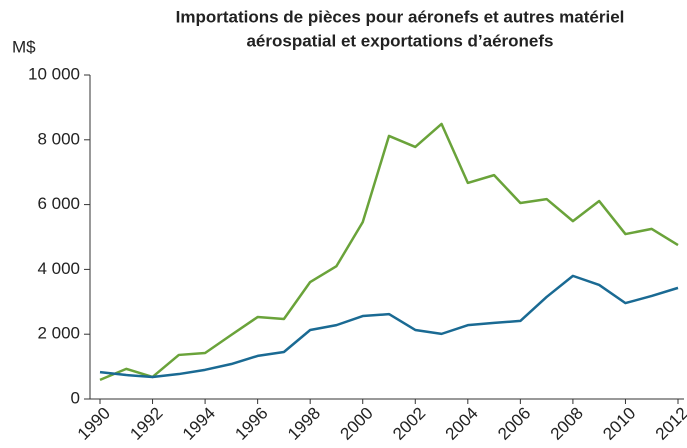 The height and width of the screenshot is (448, 687). I want to click on x-tick-label: 2006, so click(514, 424).